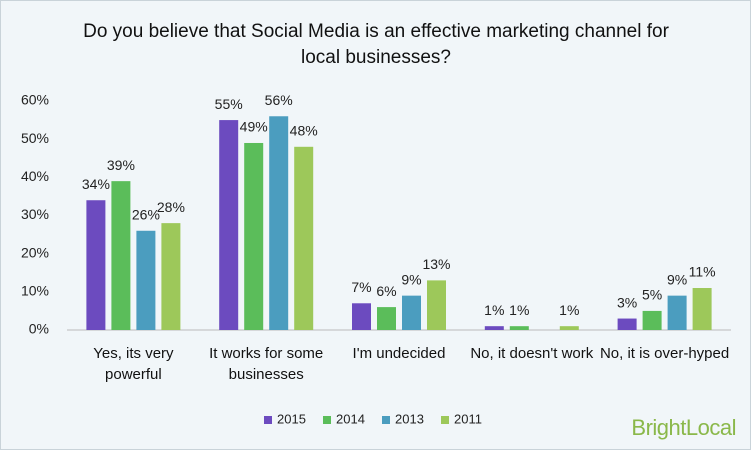 This screenshot has height=450, width=751. Describe the element at coordinates (627, 302) in the screenshot. I see `value-label: 3%` at that location.